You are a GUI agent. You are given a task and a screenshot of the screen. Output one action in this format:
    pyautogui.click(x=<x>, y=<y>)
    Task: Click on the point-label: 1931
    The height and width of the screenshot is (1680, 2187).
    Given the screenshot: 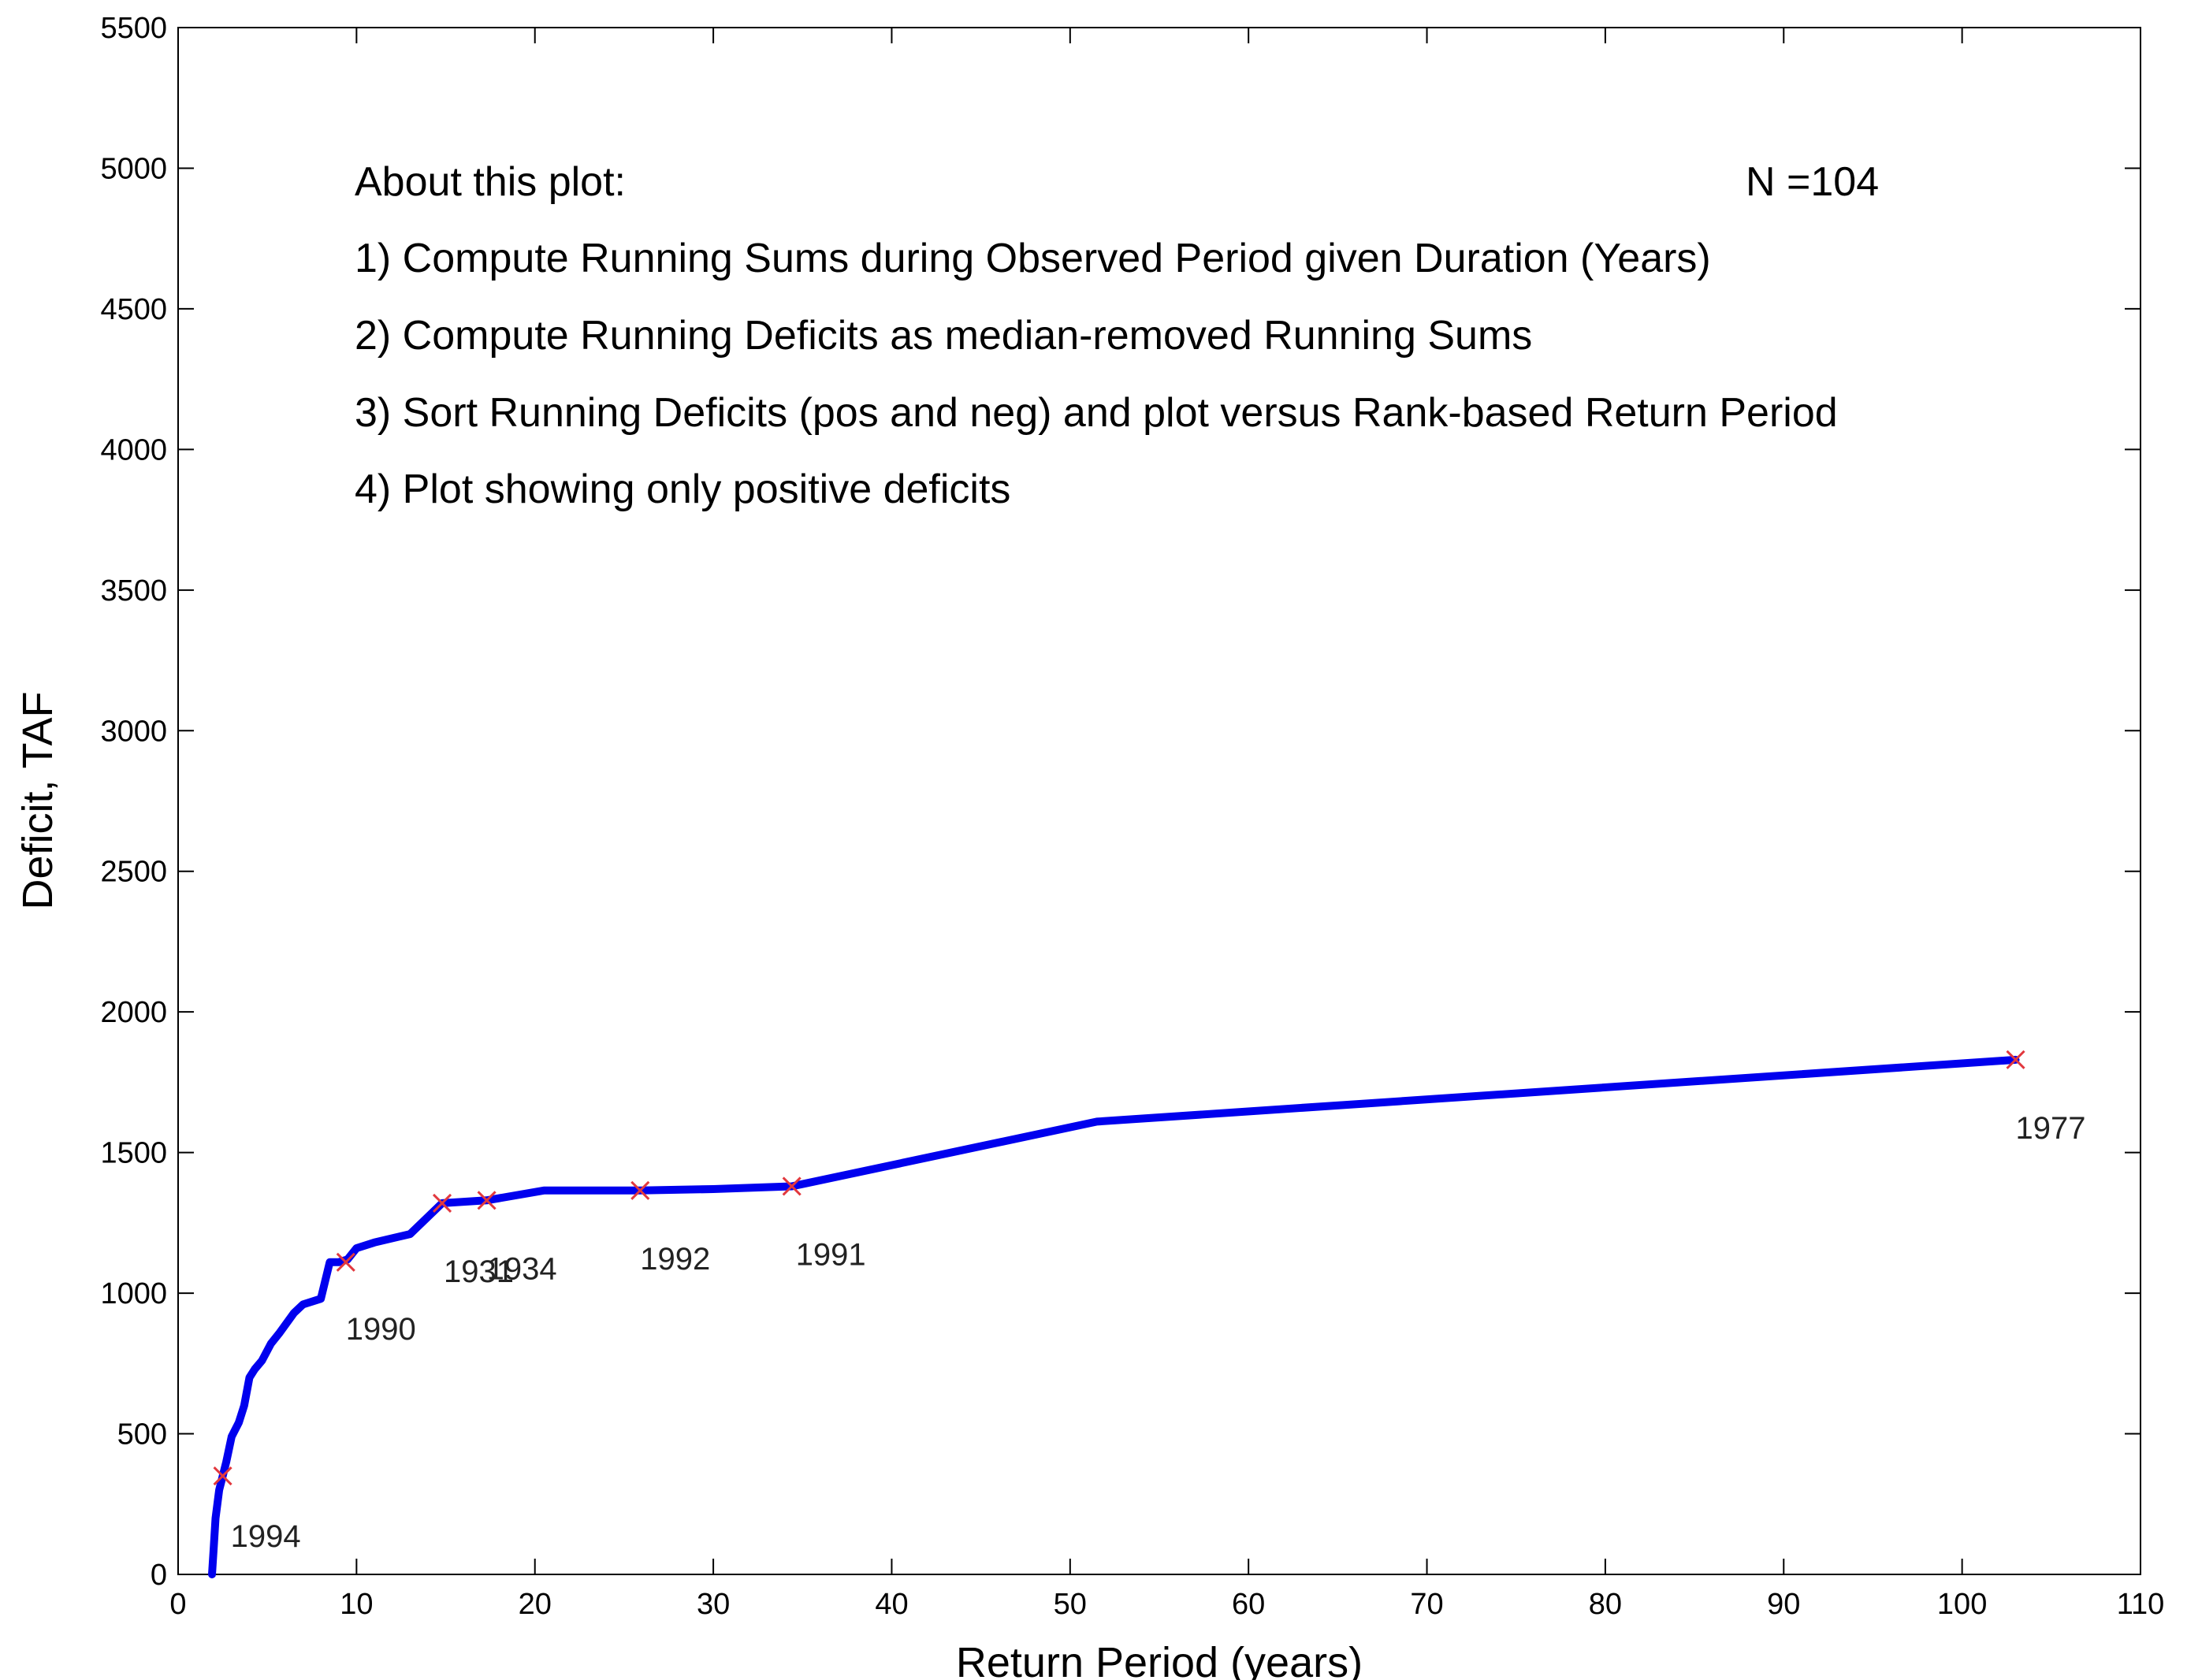 What is the action you would take?
    pyautogui.click(x=479, y=1271)
    